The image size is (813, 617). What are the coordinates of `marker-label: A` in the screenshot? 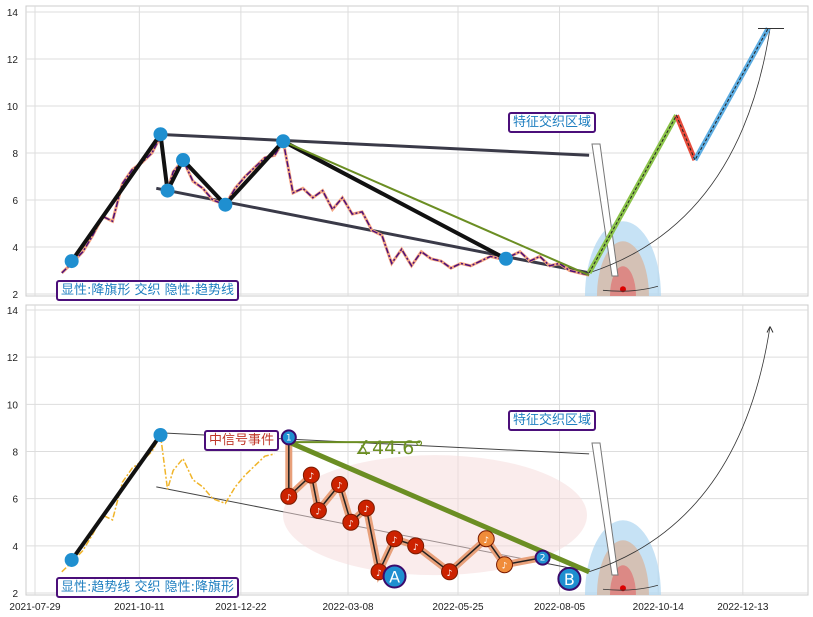 It's located at (394, 576).